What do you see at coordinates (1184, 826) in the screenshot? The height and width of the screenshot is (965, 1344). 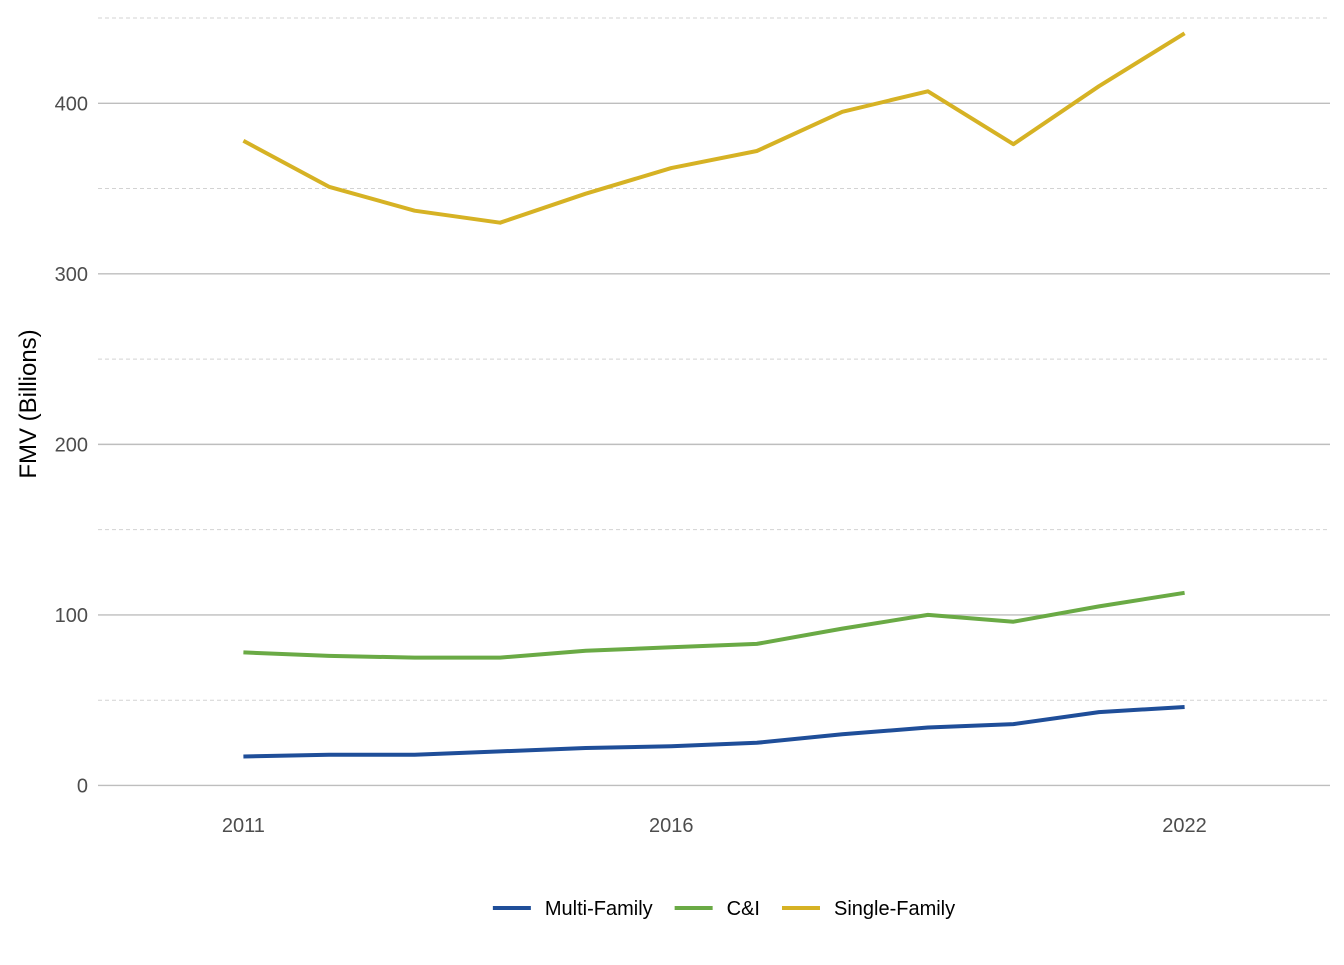 I see `x-tick-label: 2022` at bounding box center [1184, 826].